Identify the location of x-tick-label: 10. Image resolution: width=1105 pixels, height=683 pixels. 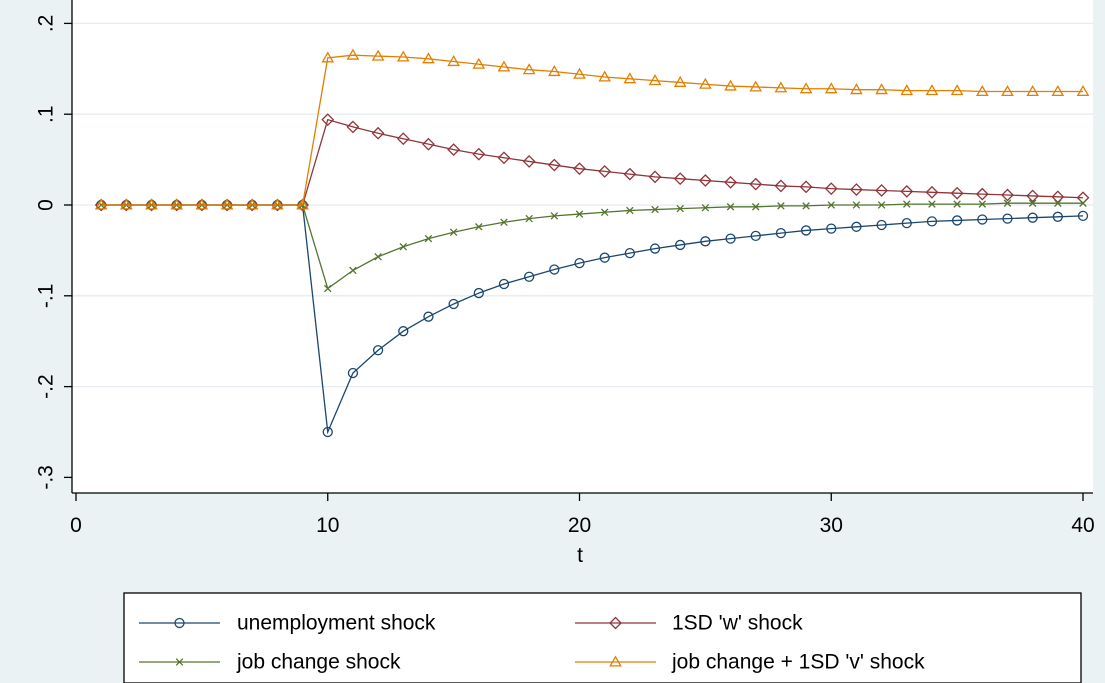
(327, 525).